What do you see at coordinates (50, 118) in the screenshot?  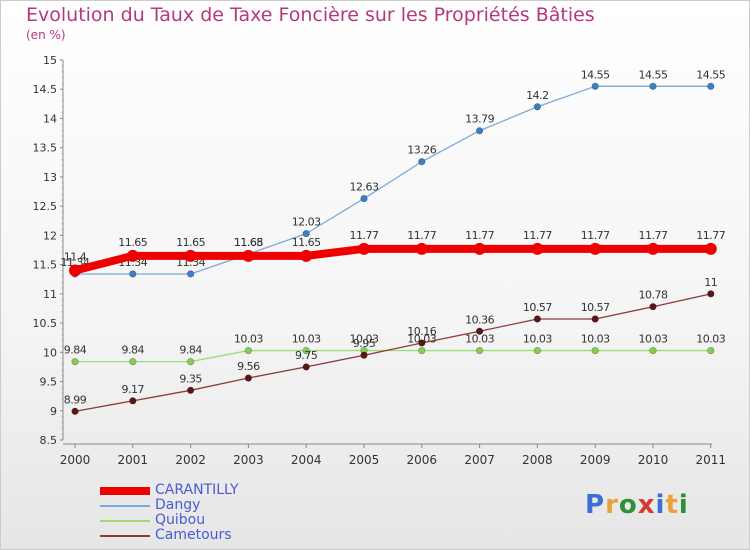 I see `y-tick-label: 14` at bounding box center [50, 118].